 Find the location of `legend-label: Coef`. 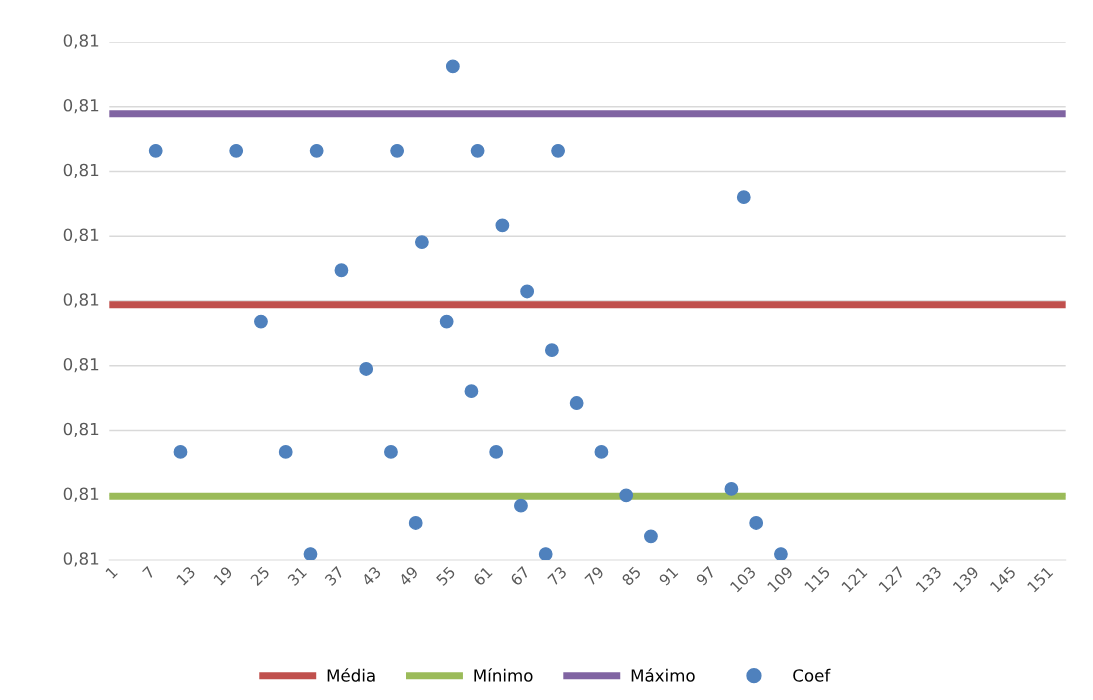

legend-label: Coef is located at coordinates (812, 675).